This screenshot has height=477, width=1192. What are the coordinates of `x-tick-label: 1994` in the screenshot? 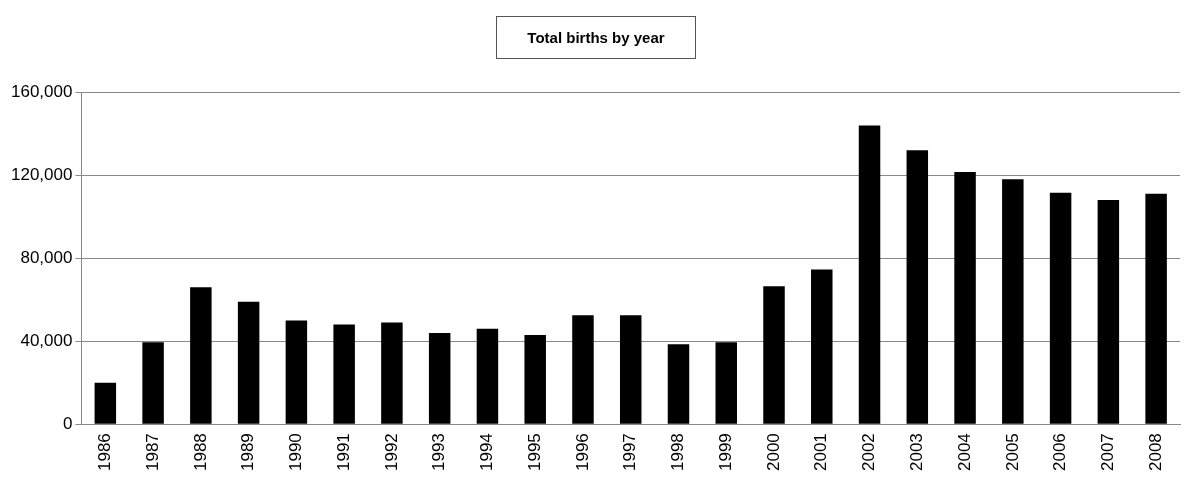 It's located at (487, 452).